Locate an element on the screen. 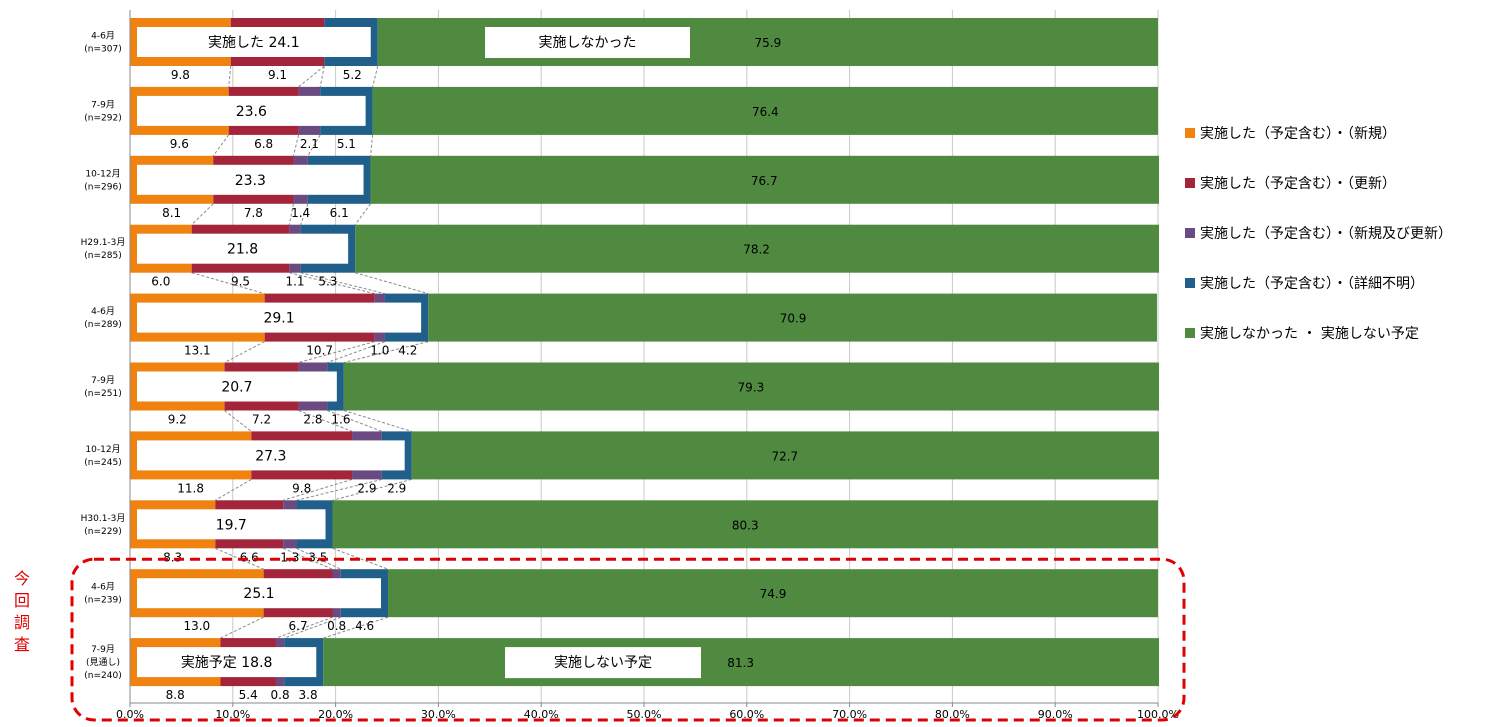 The image size is (1498, 727). implemented-total-label: 実施予定 18.8 is located at coordinates (227, 663).